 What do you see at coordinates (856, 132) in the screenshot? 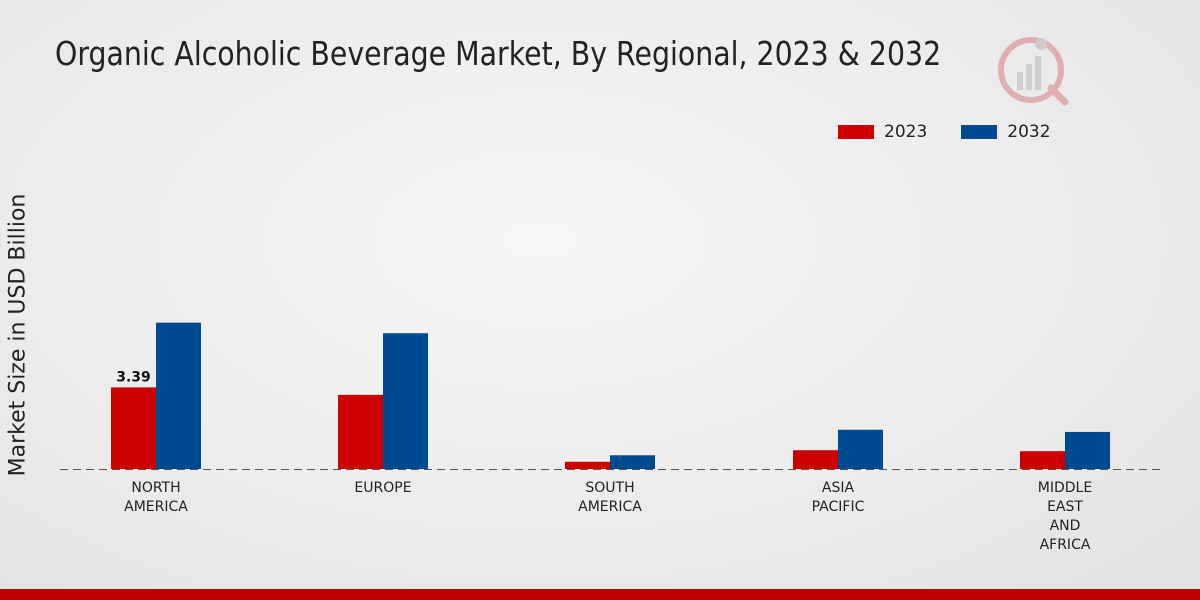
I see `legend-swatch-2023` at bounding box center [856, 132].